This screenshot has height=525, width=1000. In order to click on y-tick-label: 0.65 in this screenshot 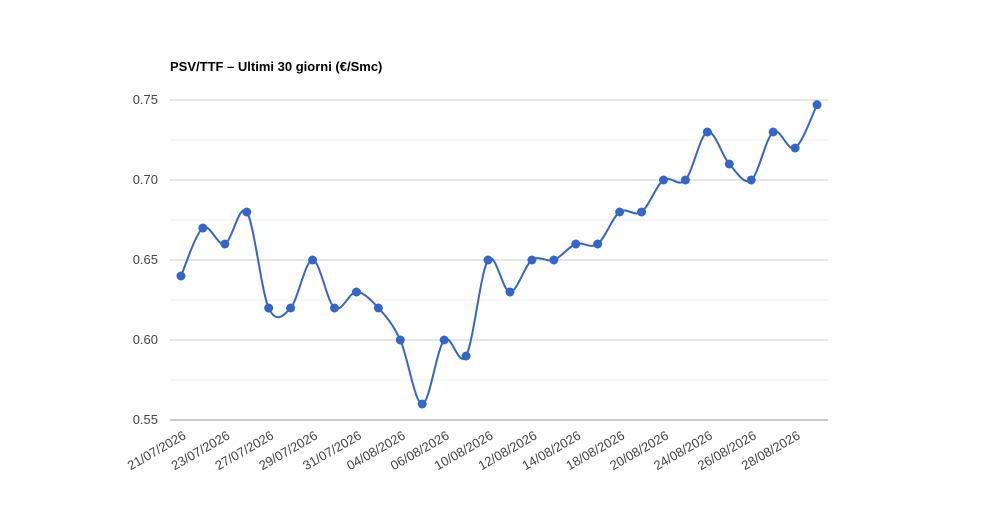, I will do `click(145, 259)`.